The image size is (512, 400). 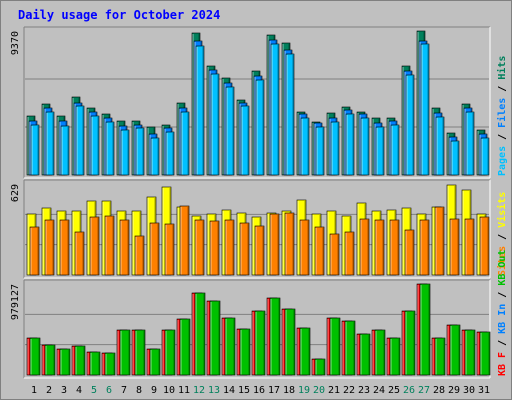 I want to click on side-legend-part: KB Out, so click(x=502, y=268).